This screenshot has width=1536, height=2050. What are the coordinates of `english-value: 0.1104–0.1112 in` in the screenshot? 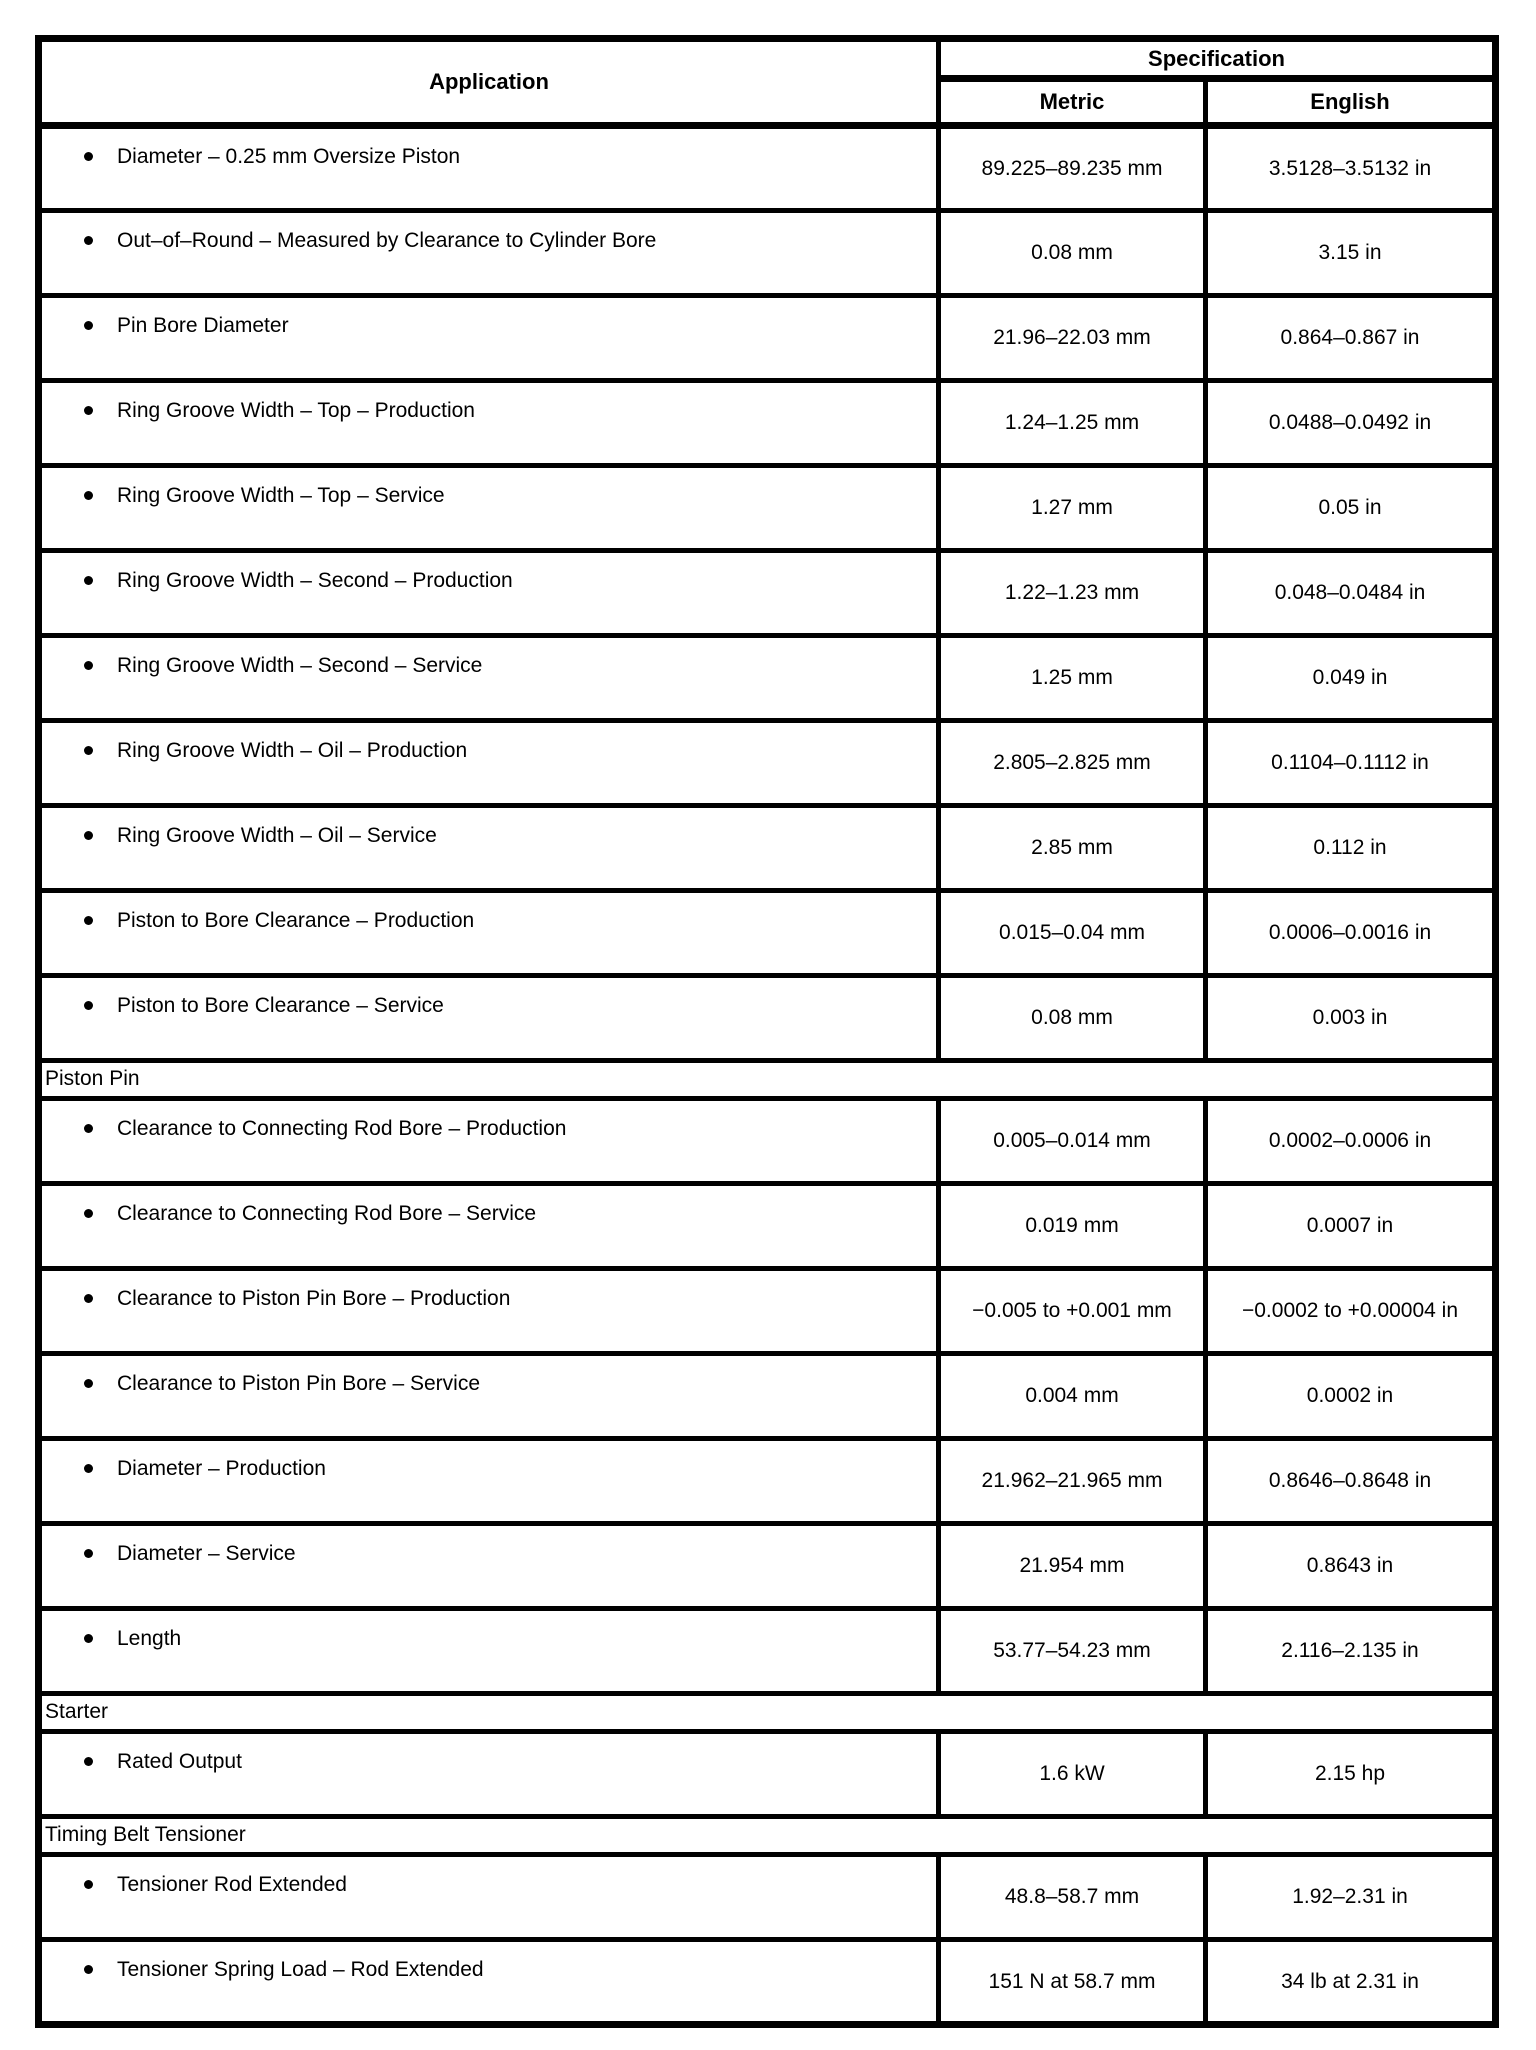 It's located at (1350, 763).